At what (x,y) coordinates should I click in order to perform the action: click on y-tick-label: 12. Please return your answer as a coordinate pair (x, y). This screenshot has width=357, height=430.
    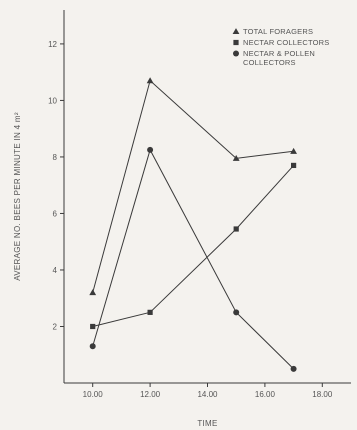
    Looking at the image, I should click on (52, 44).